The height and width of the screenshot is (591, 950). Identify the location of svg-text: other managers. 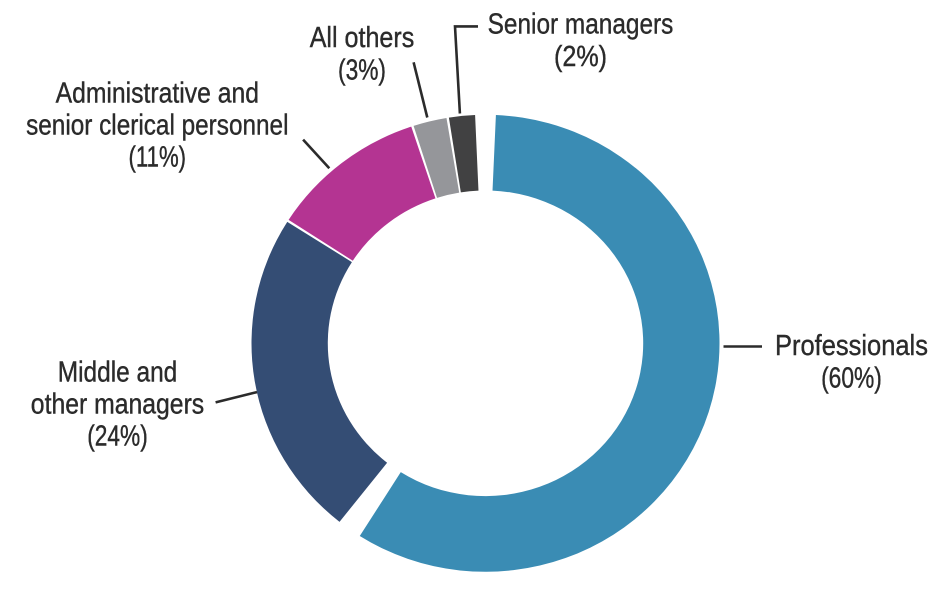
(117, 405).